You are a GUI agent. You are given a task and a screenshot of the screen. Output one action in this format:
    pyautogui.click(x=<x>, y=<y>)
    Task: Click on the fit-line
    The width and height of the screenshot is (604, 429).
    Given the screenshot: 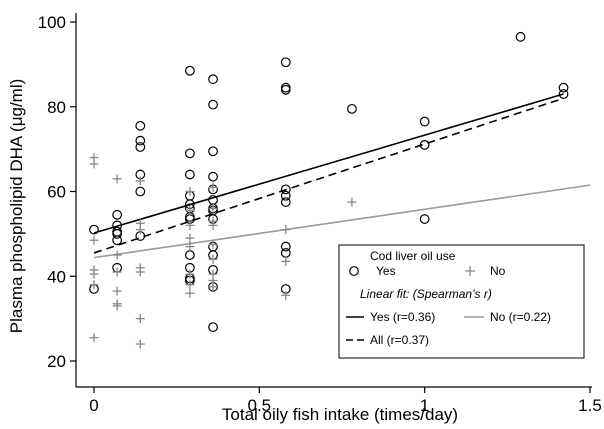 What is the action you would take?
    pyautogui.click(x=342, y=221)
    